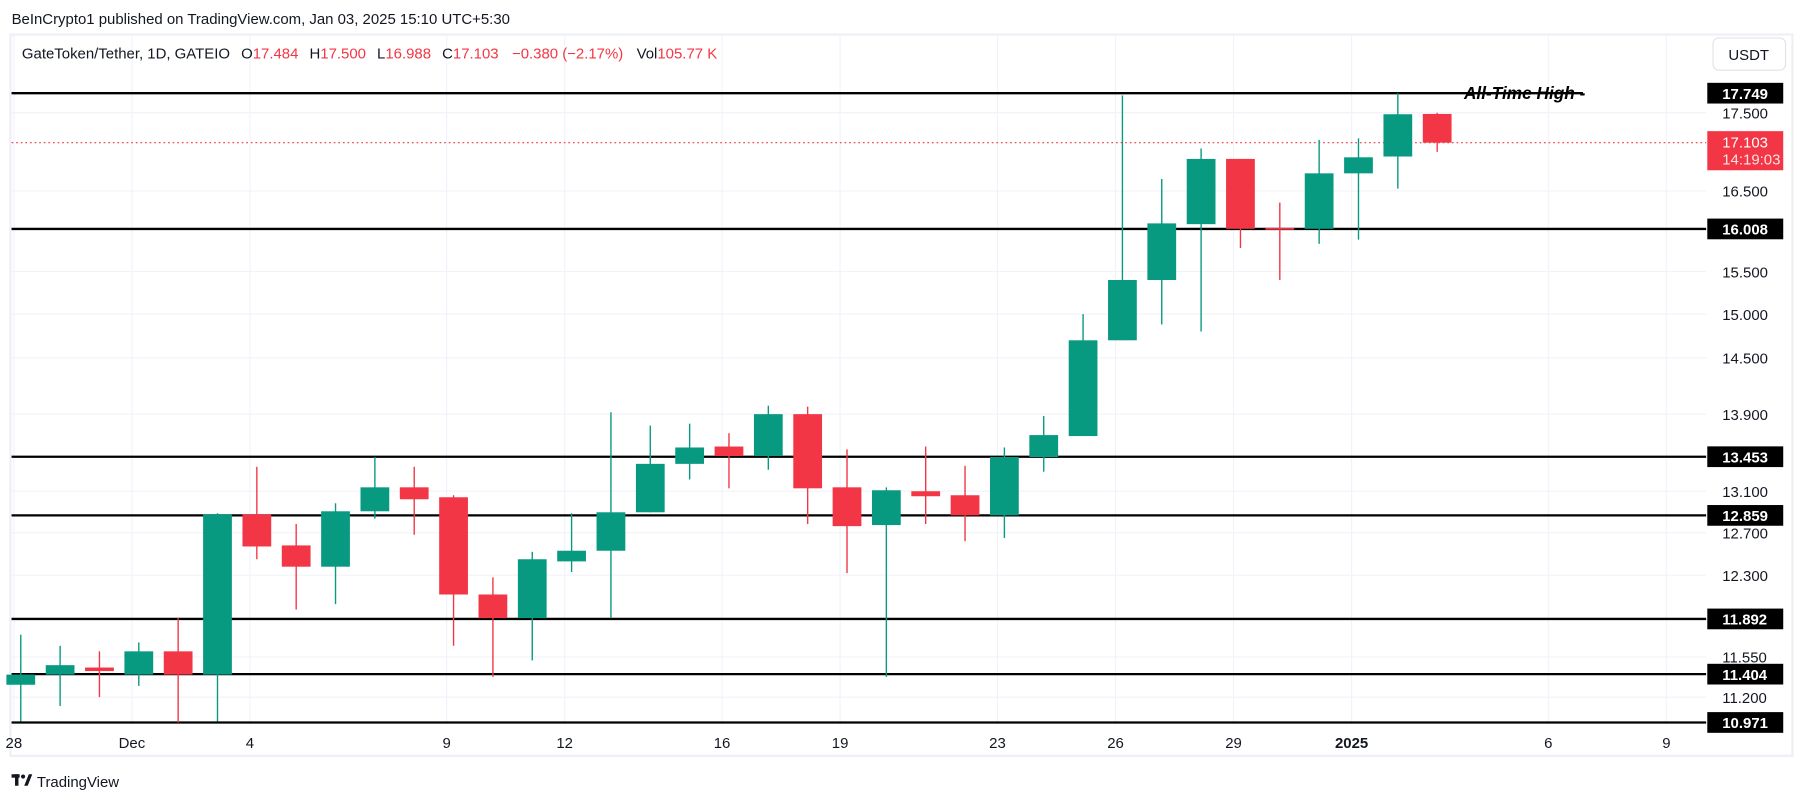 This screenshot has height=803, width=1804. I want to click on level-price-label: 16.008, so click(1745, 230).